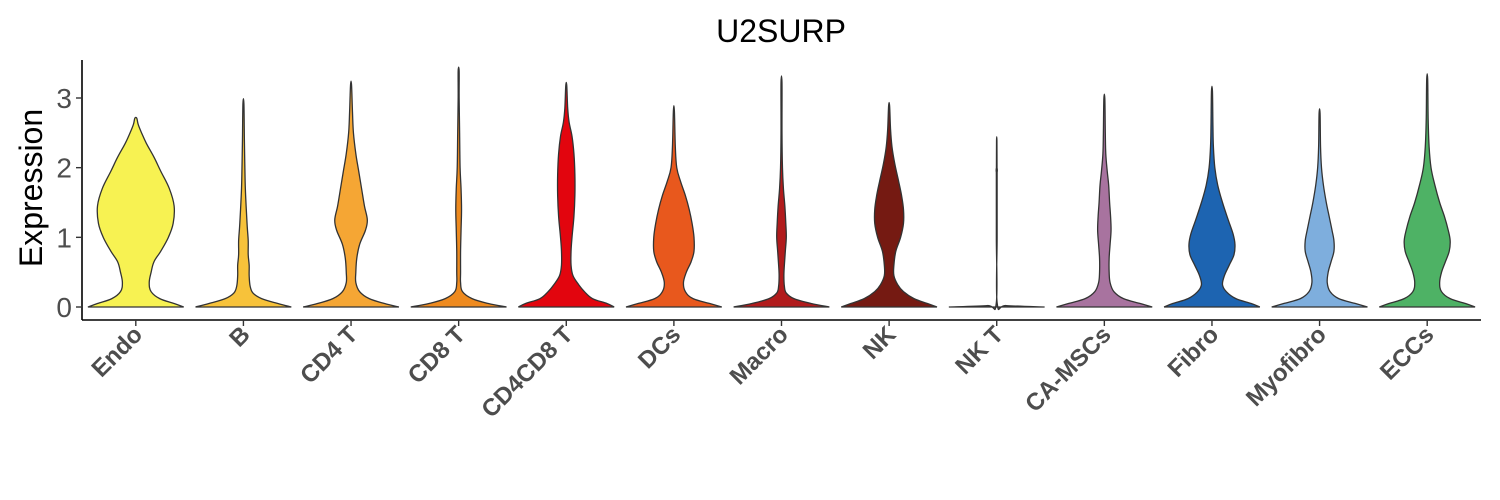 The width and height of the screenshot is (1500, 500). I want to click on x-tick-label-myofibro: Myofibro, so click(1286, 366).